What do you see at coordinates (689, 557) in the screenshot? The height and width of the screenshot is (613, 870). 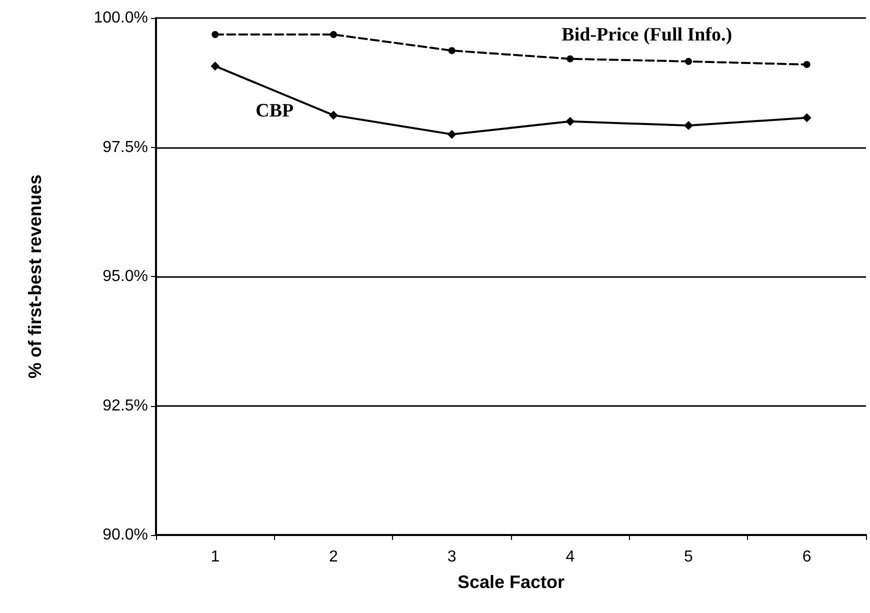 I see `x-tick-label: 5` at bounding box center [689, 557].